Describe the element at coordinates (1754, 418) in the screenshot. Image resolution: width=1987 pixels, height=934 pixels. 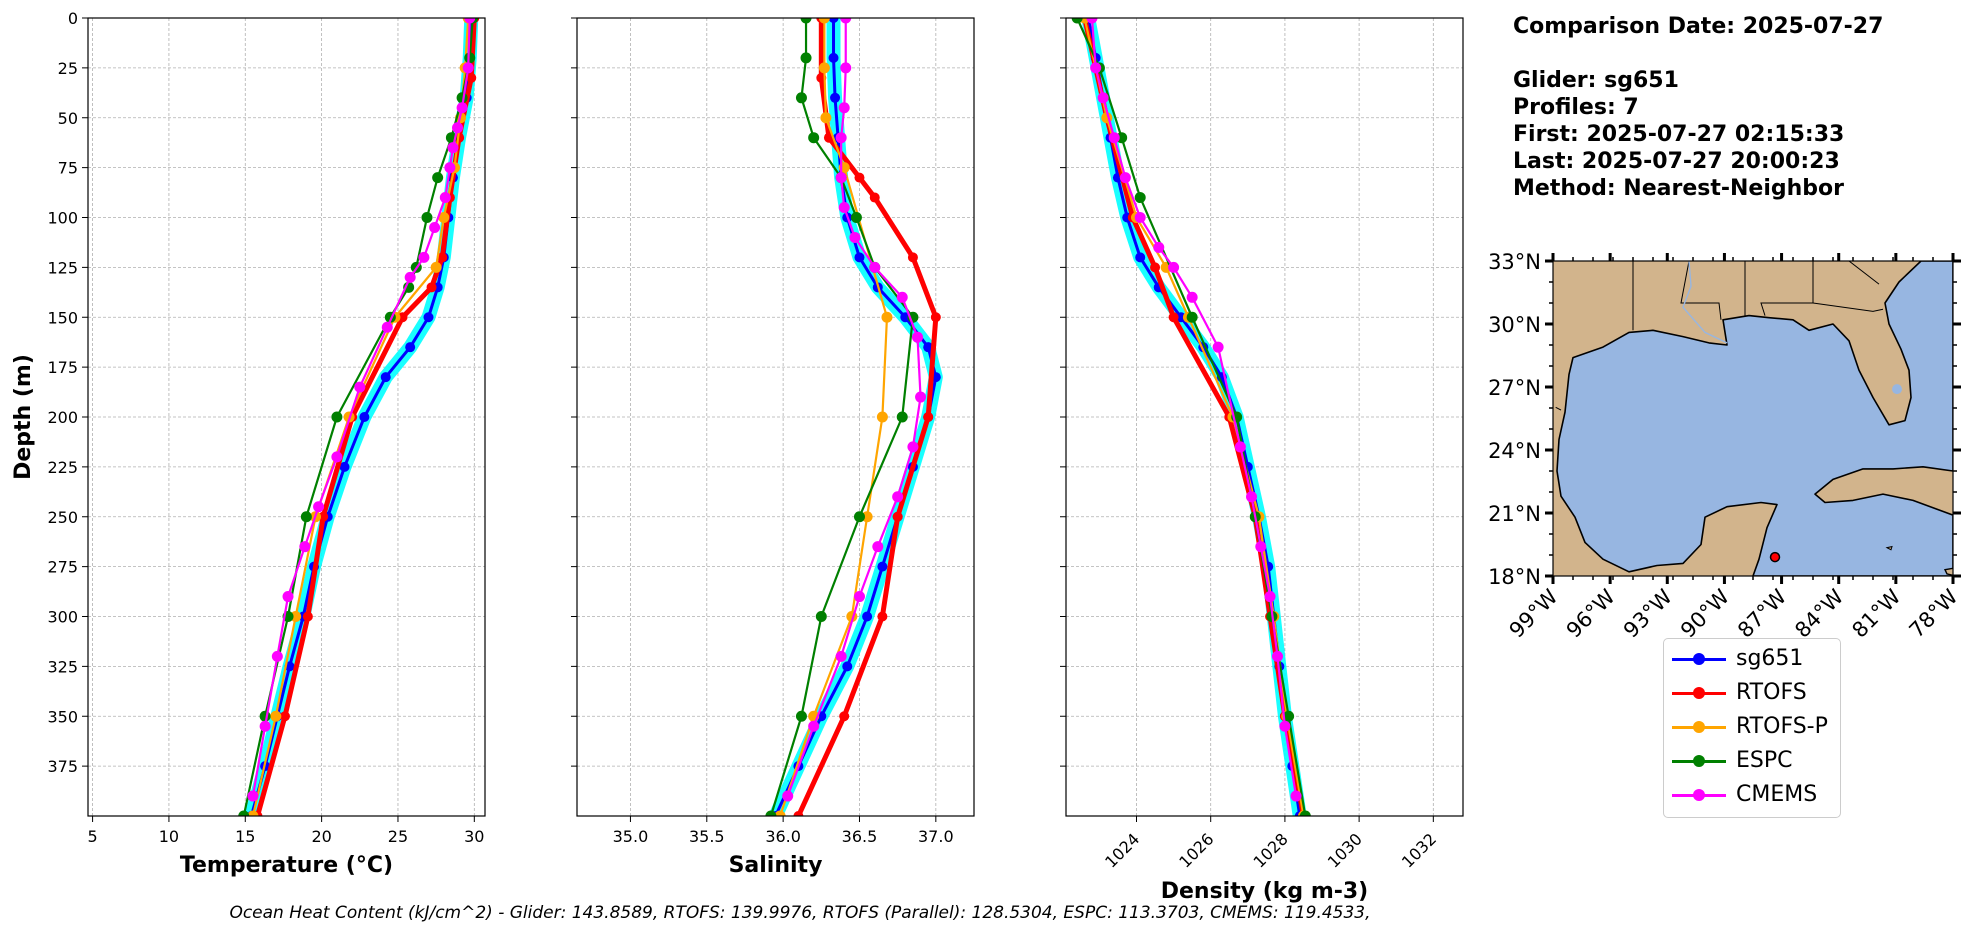
I see `gulf-of-mexico` at that location.